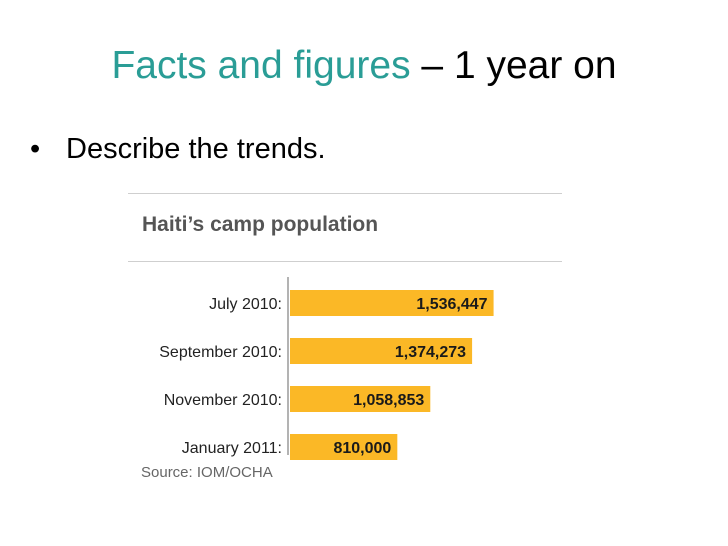 The height and width of the screenshot is (546, 728). Describe the element at coordinates (232, 448) in the screenshot. I see `category-label: January 2011:` at that location.